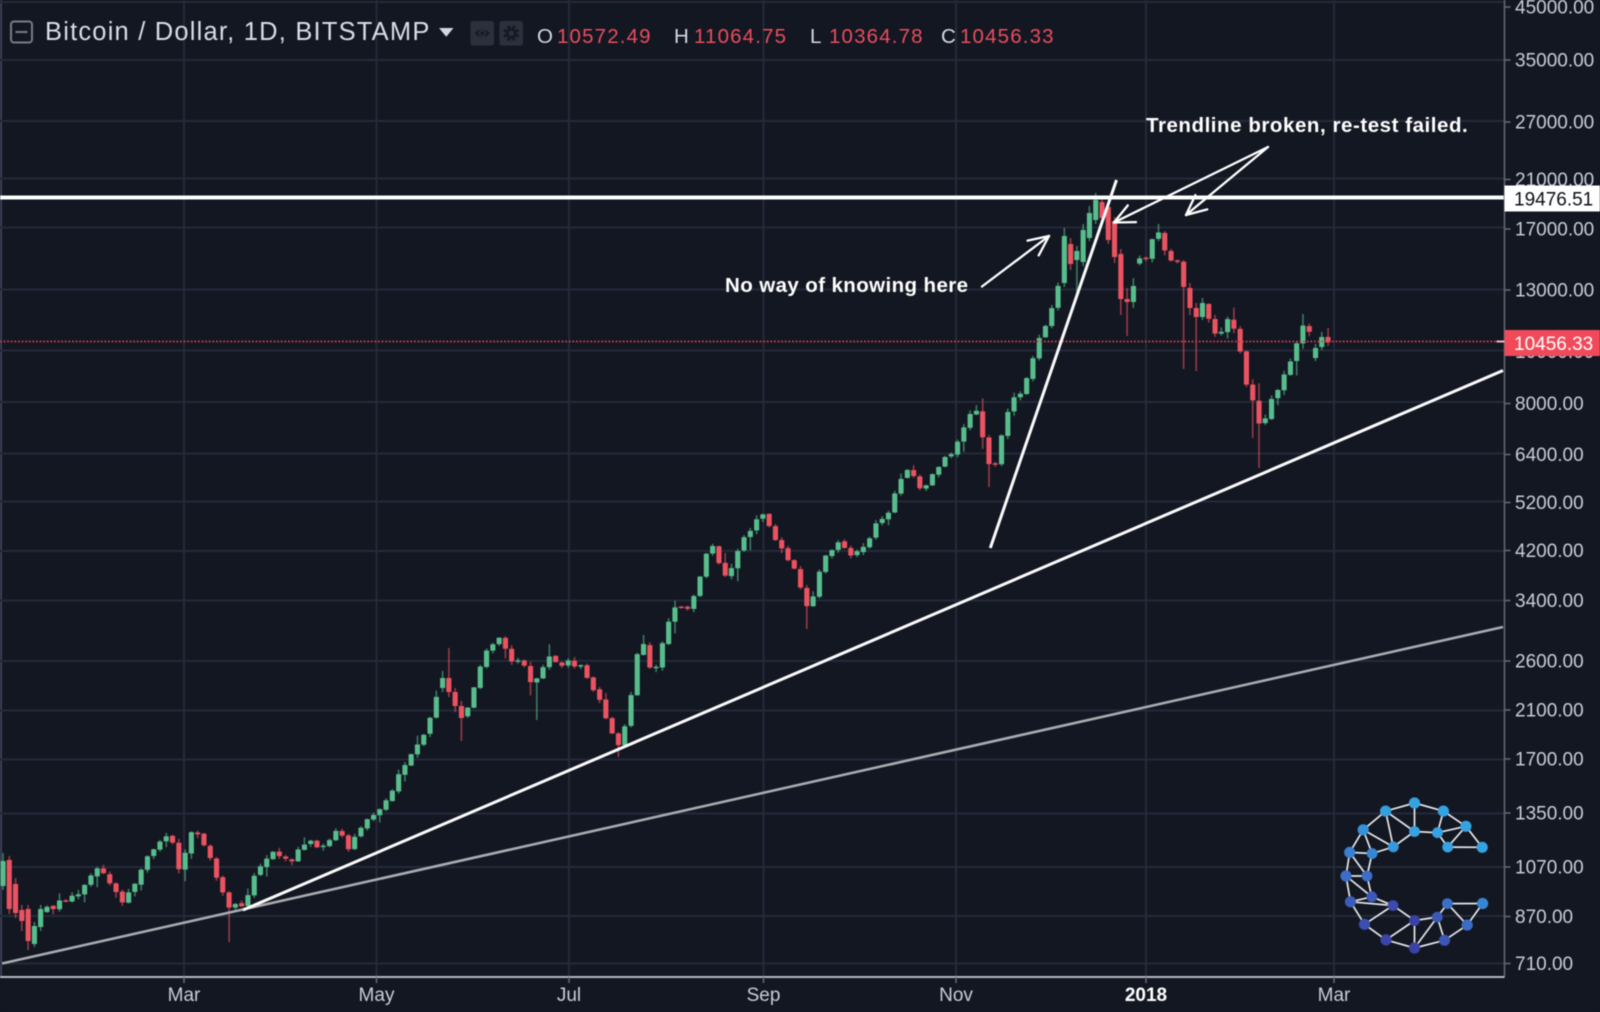 This screenshot has height=1012, width=1600. What do you see at coordinates (1549, 551) in the screenshot?
I see `svg-text: 4200.00` at bounding box center [1549, 551].